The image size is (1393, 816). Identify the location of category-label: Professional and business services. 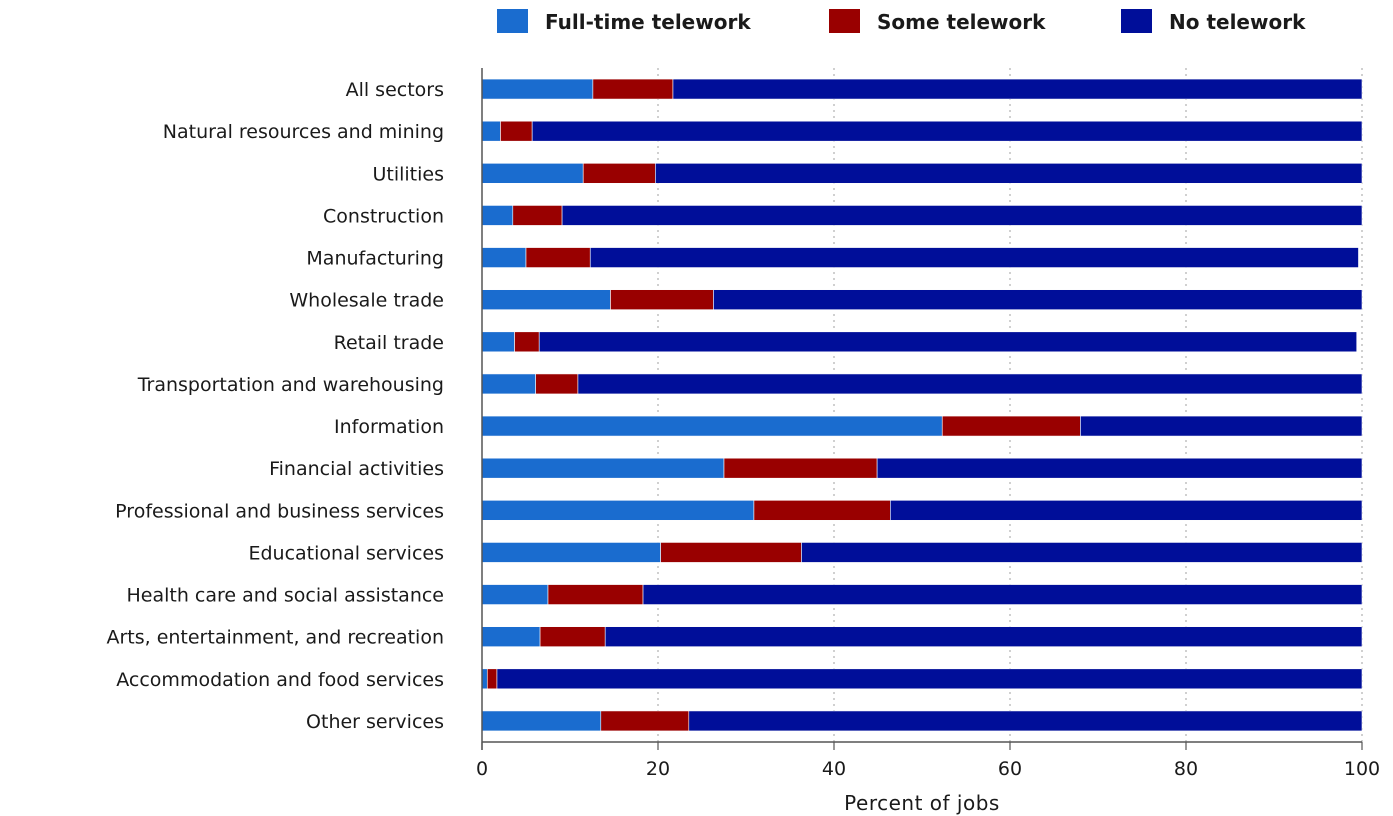
(279, 511).